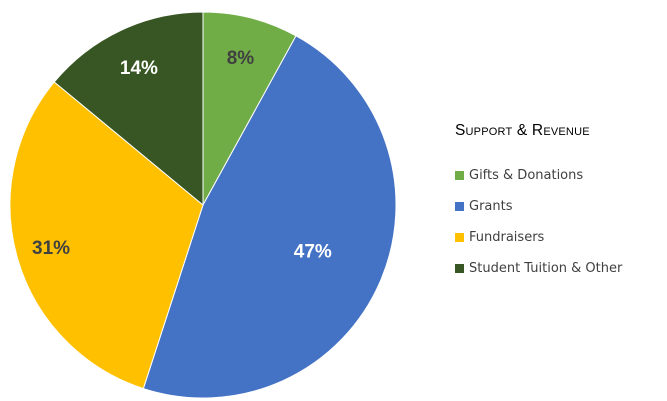  I want to click on legend-title: Support & Revenue, so click(522, 130).